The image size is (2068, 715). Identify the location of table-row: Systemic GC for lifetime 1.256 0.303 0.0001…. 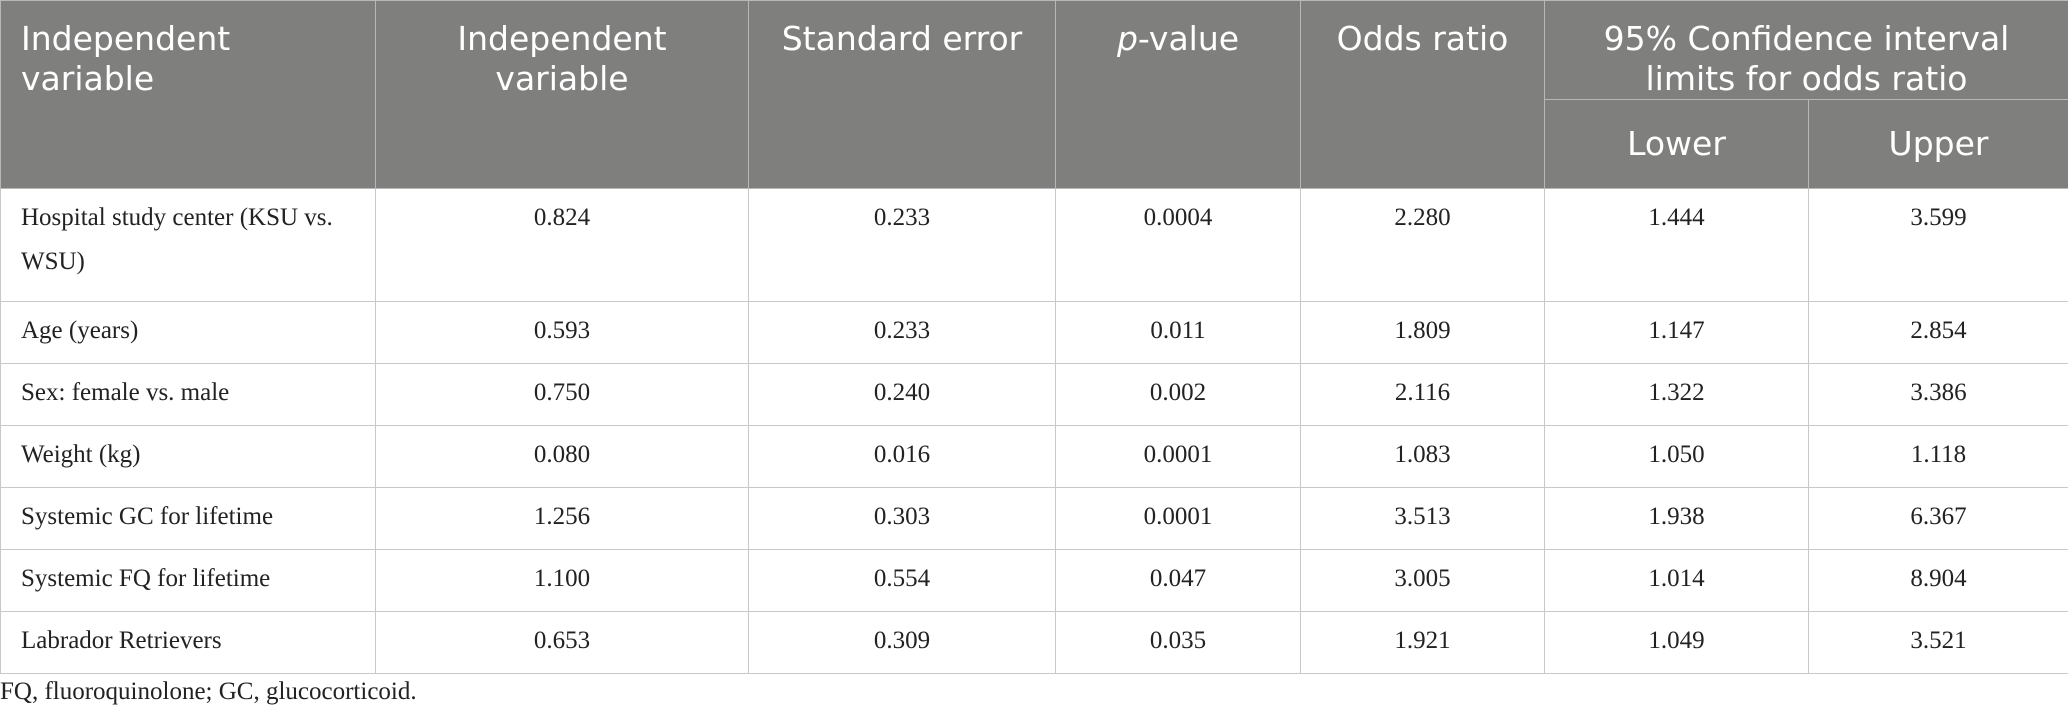
(1034, 518).